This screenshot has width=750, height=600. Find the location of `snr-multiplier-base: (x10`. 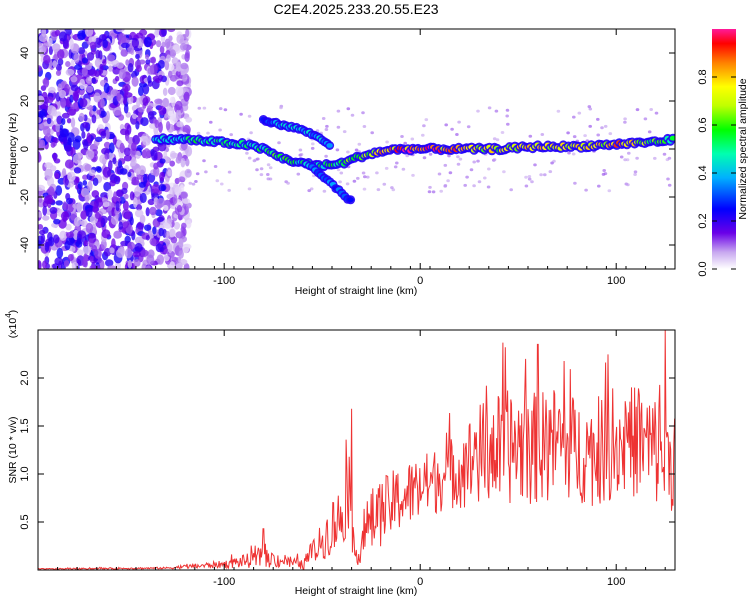

snr-multiplier-base: (x10 is located at coordinates (13, 328).